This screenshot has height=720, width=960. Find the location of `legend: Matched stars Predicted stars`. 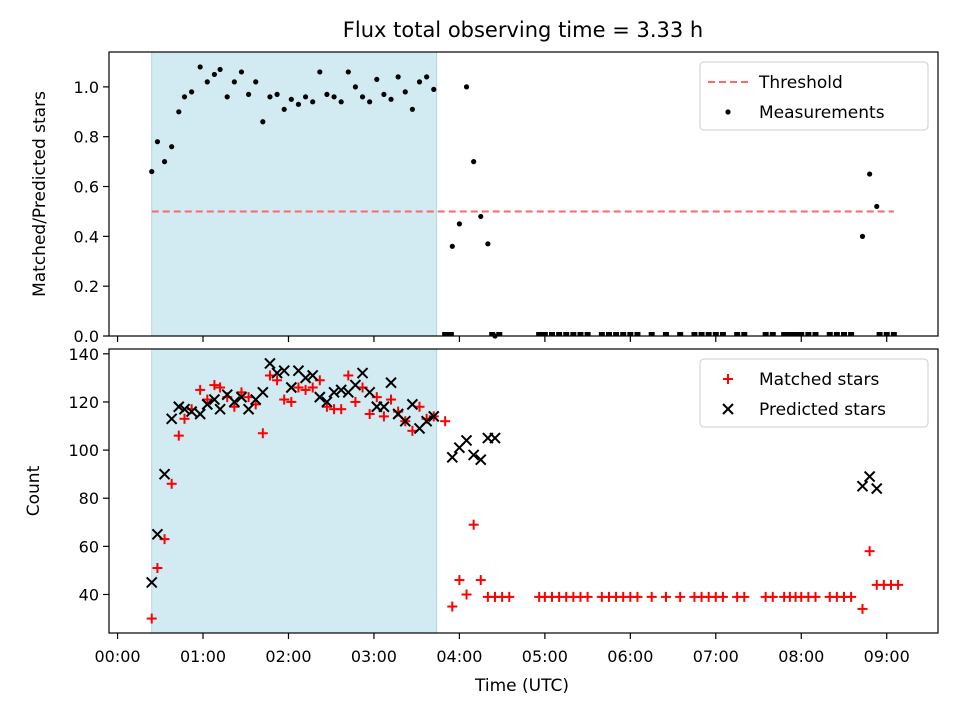

legend: Matched stars Predicted stars is located at coordinates (814, 393).